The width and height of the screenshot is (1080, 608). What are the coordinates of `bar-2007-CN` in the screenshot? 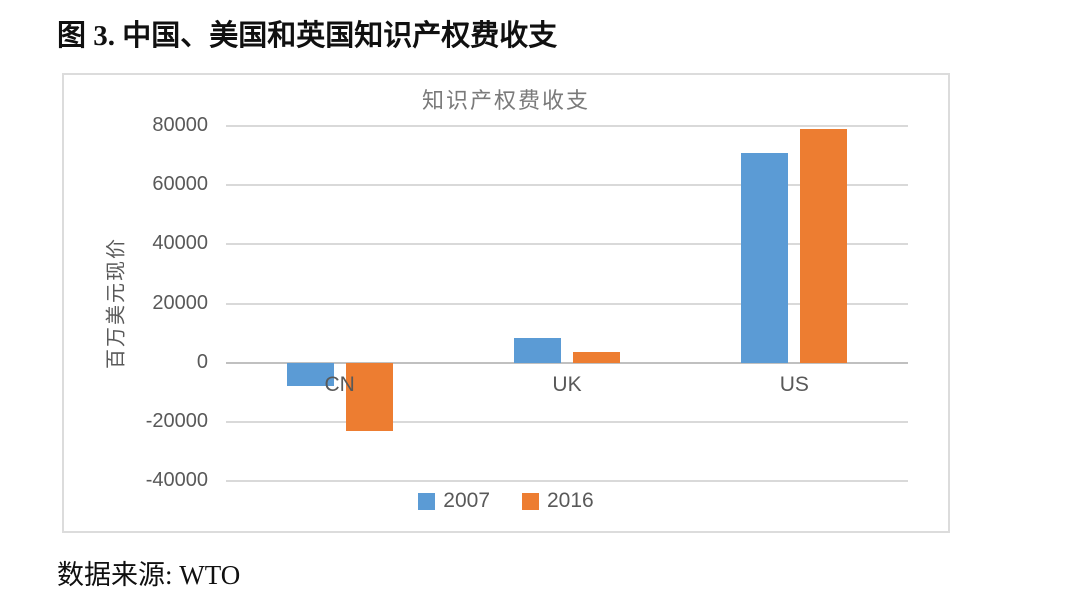 It's located at (310, 374).